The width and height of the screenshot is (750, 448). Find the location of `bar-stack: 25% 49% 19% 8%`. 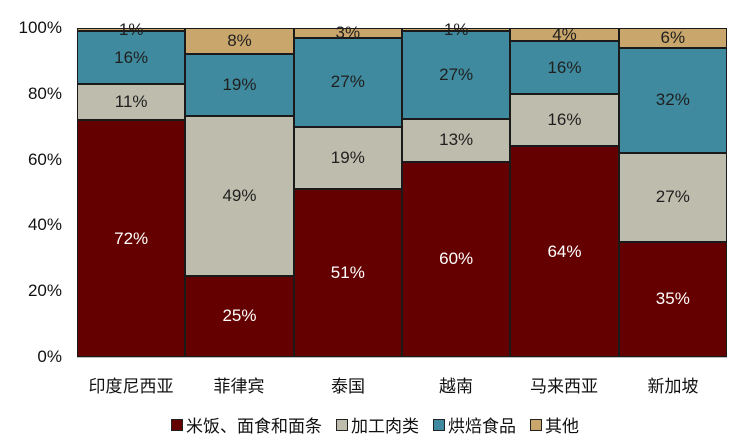

bar-stack: 25% 49% 19% 8% is located at coordinates (239, 192).